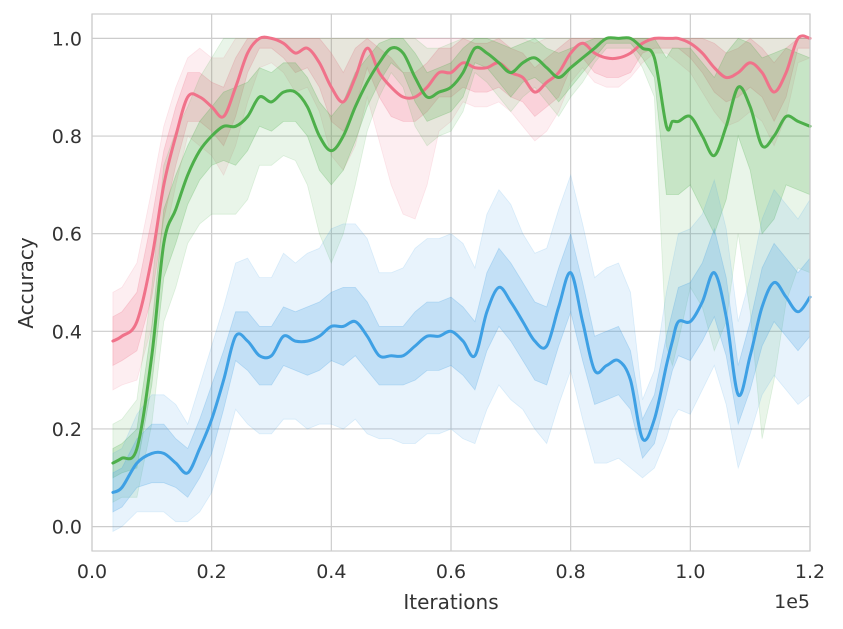 Image resolution: width=843 pixels, height=629 pixels. Describe the element at coordinates (571, 572) in the screenshot. I see `x-tick-label: 0.8` at that location.